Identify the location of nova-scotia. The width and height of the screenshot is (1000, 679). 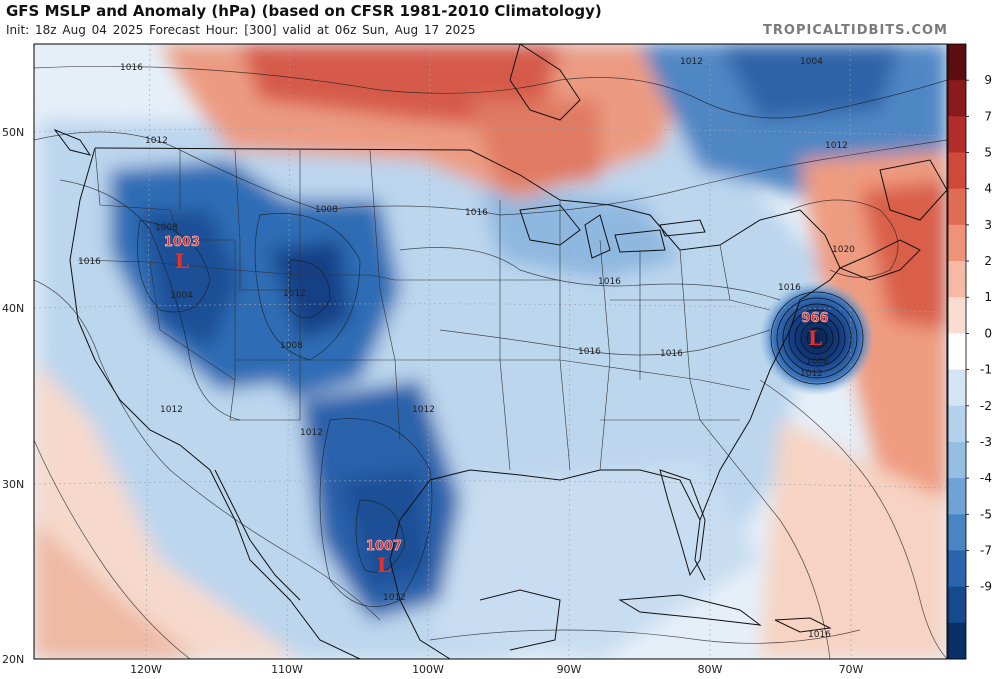
(879, 260).